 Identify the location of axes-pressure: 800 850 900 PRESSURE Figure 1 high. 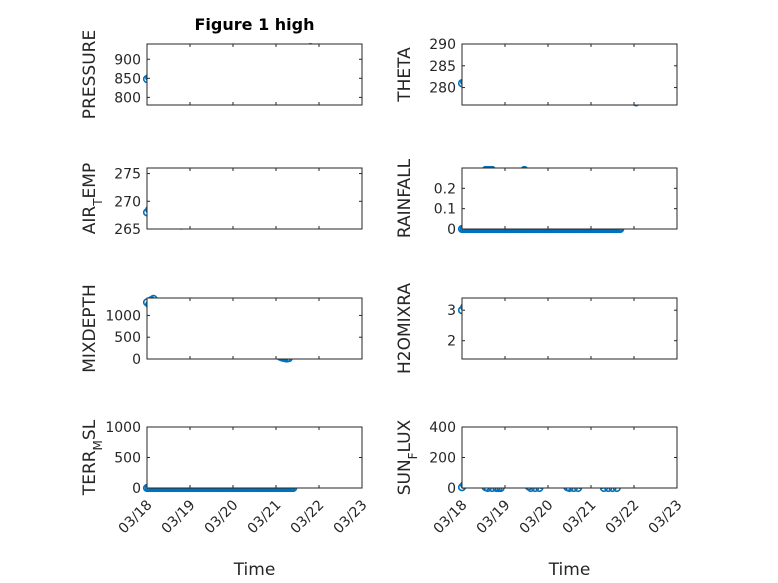
(221, 67).